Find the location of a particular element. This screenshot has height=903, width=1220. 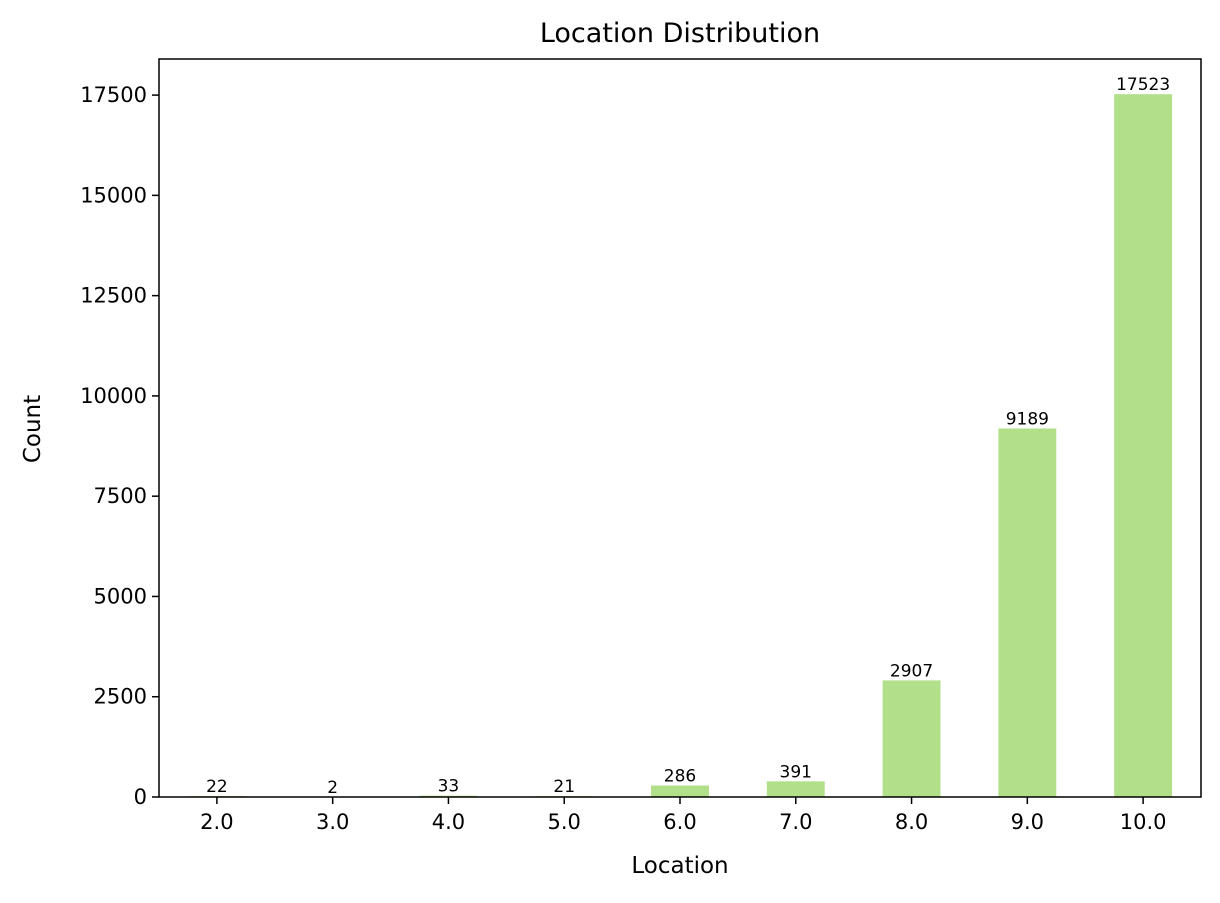

y-tick-label-15000: 15000 is located at coordinates (113, 195).